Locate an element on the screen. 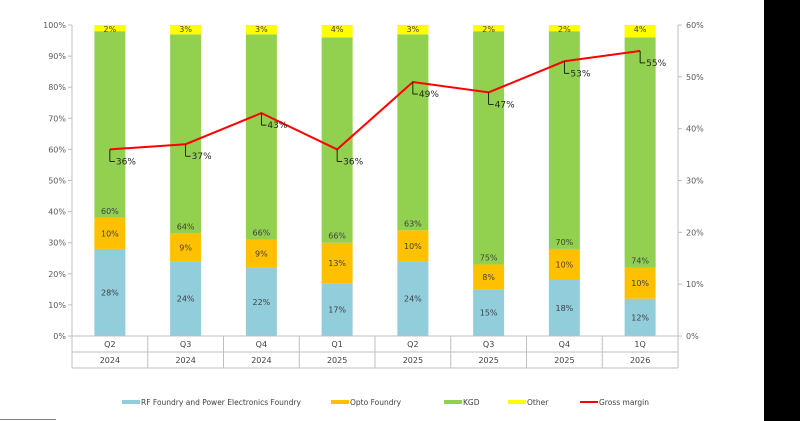 The image size is (800, 421). bar-data-label: 28% is located at coordinates (110, 292).